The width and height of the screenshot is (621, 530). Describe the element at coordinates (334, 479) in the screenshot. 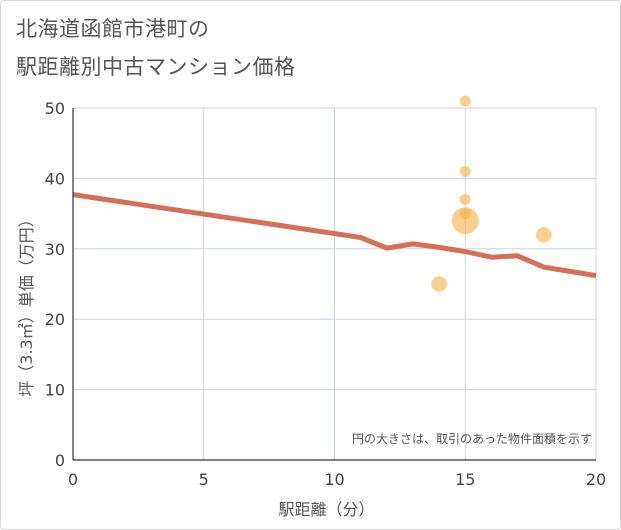

I see `x-tick-label-2: 10` at that location.